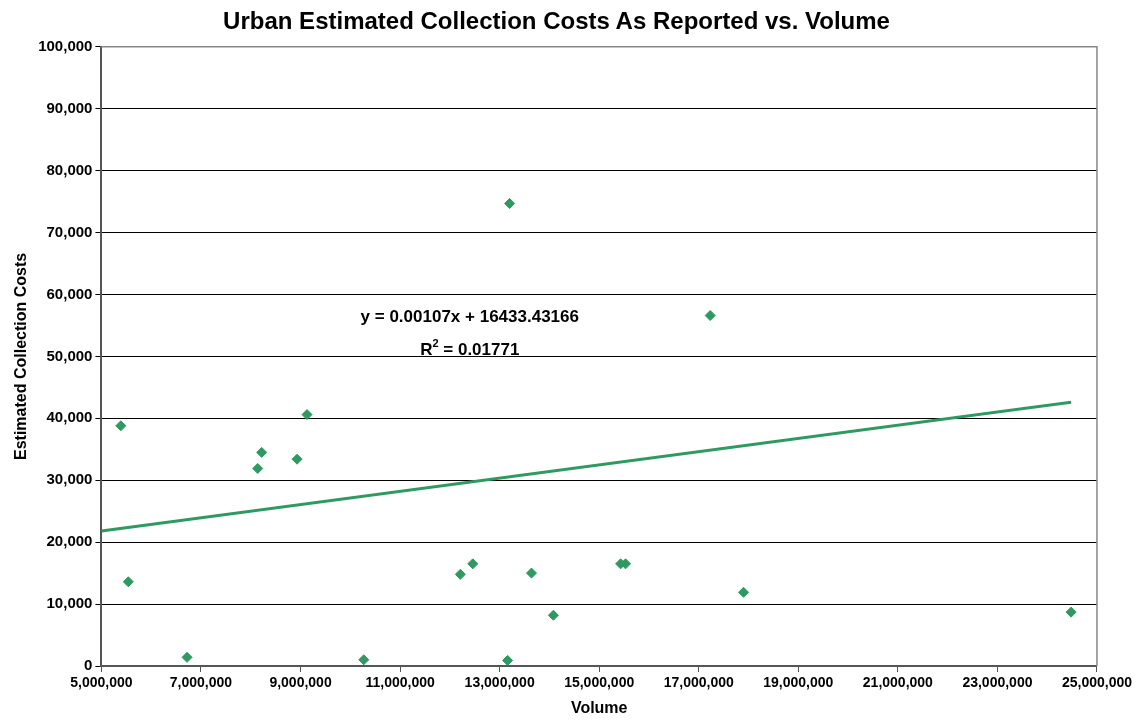  Describe the element at coordinates (997, 682) in the screenshot. I see `x-tick-label: 23,000,000` at that location.